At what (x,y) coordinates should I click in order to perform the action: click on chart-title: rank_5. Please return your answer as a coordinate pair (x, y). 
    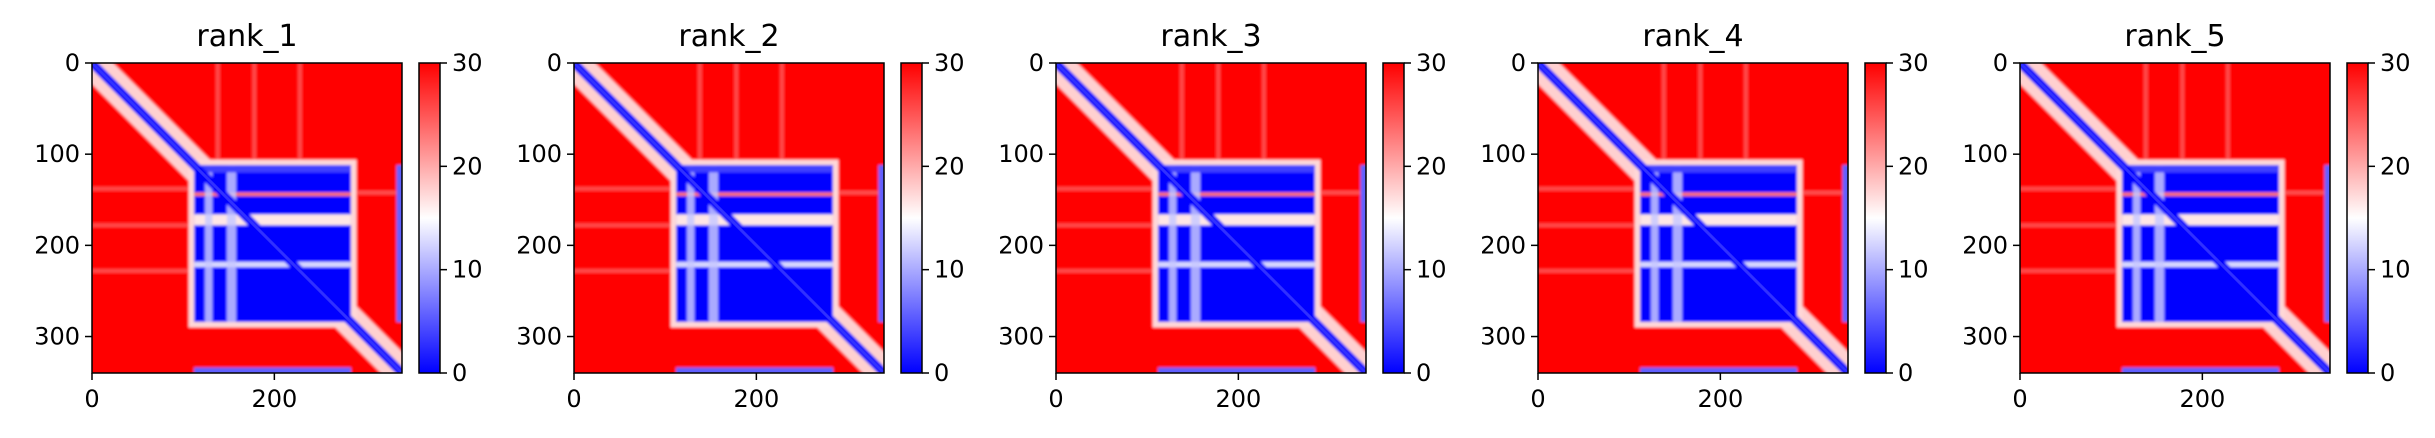
    Looking at the image, I should click on (2174, 36).